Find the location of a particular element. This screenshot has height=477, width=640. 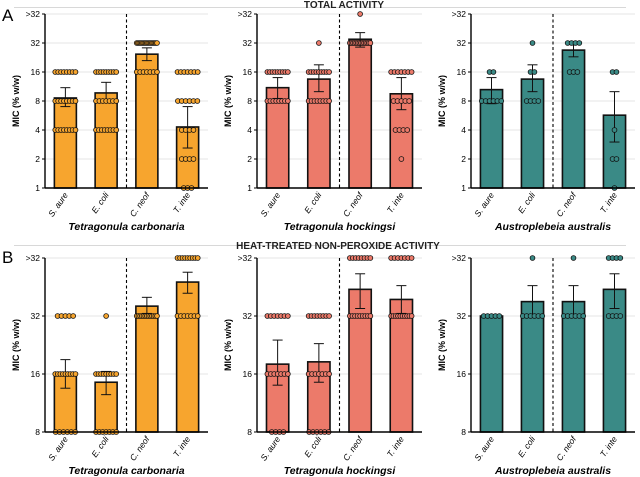

species-title: Tetragonula hockingsi is located at coordinates (340, 471).